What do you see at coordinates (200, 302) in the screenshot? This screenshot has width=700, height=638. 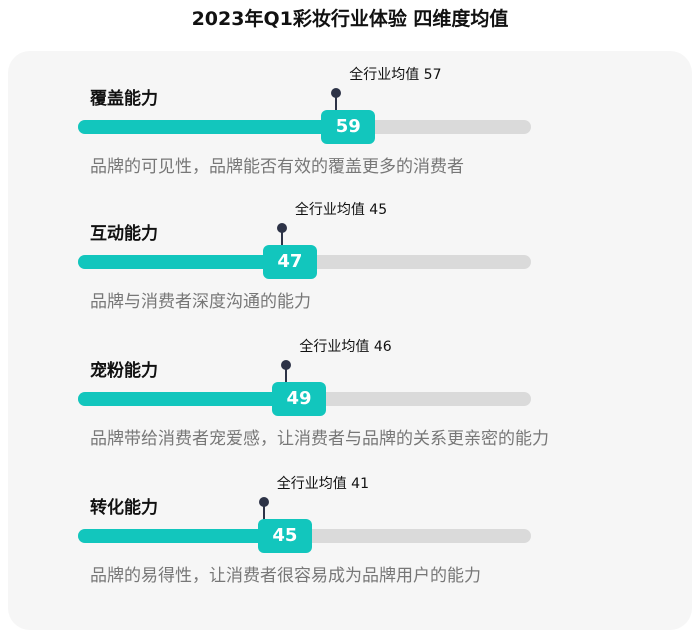 I see `dimension-description: 品牌与消费者深度沟通的能力` at bounding box center [200, 302].